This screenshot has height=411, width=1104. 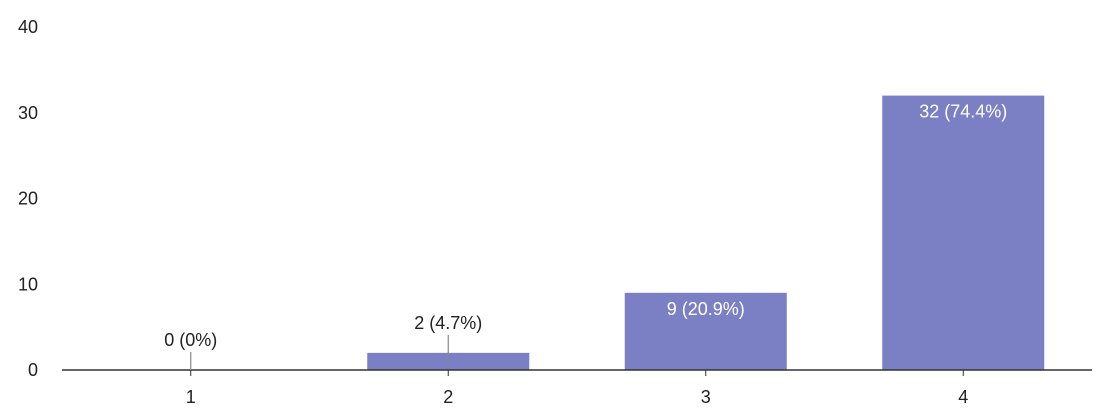 I want to click on data-label: 32 (74.4%), so click(x=963, y=112).